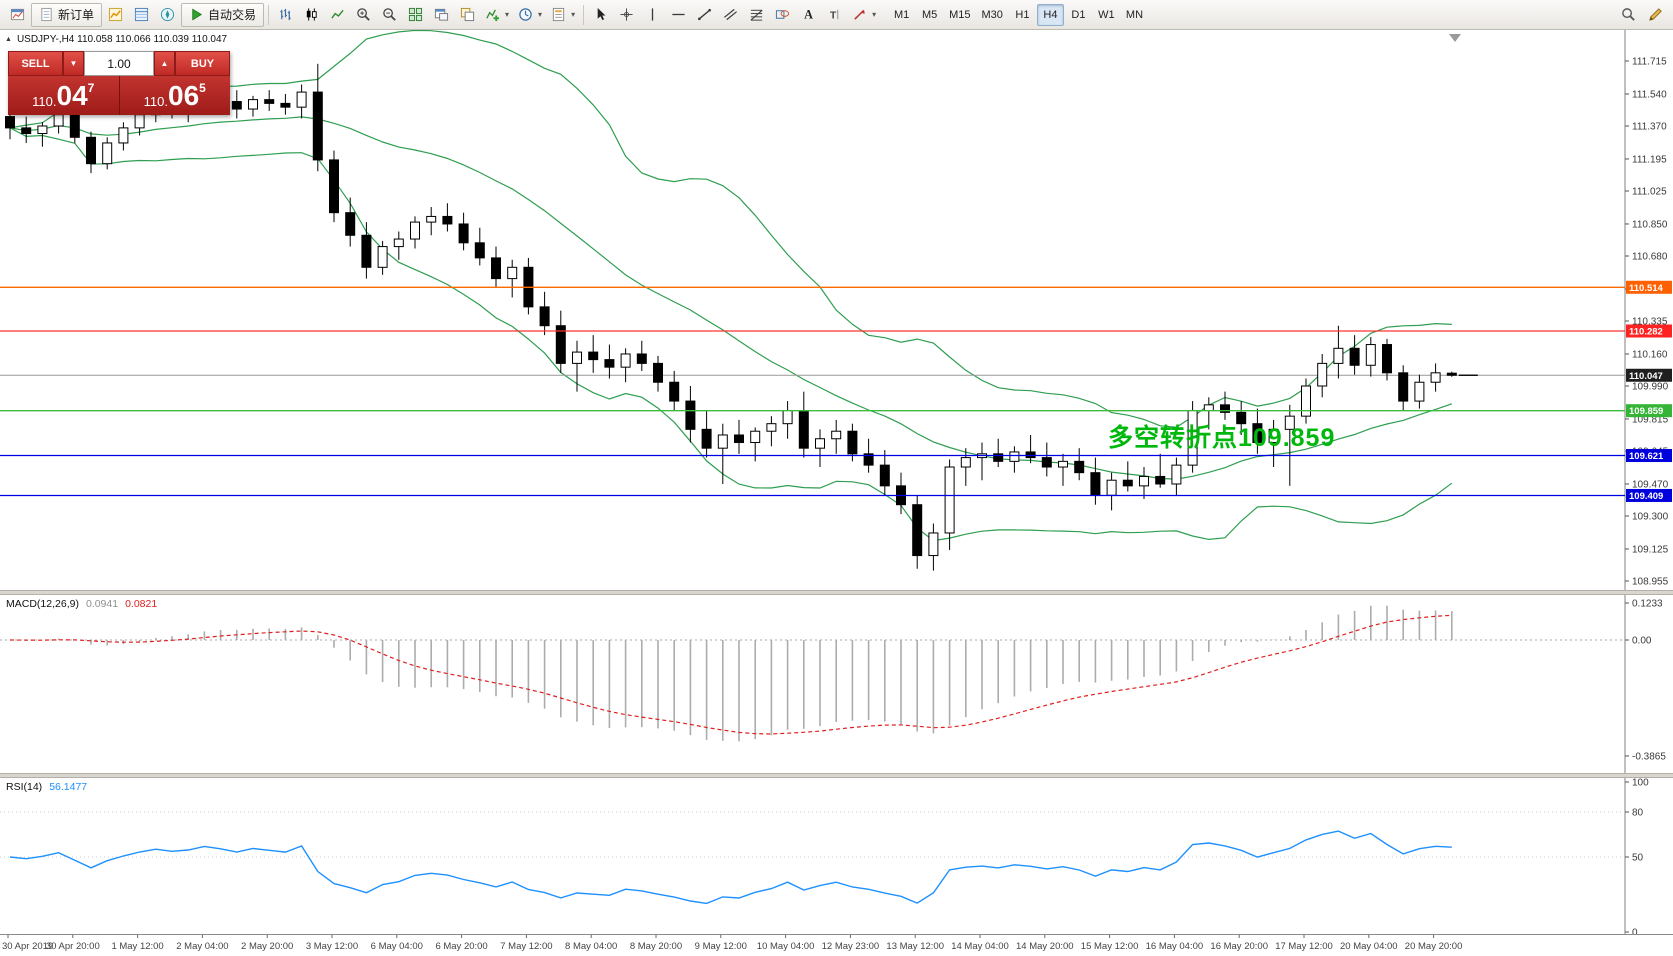 The width and height of the screenshot is (1673, 956). I want to click on new-window-button, so click(441, 15).